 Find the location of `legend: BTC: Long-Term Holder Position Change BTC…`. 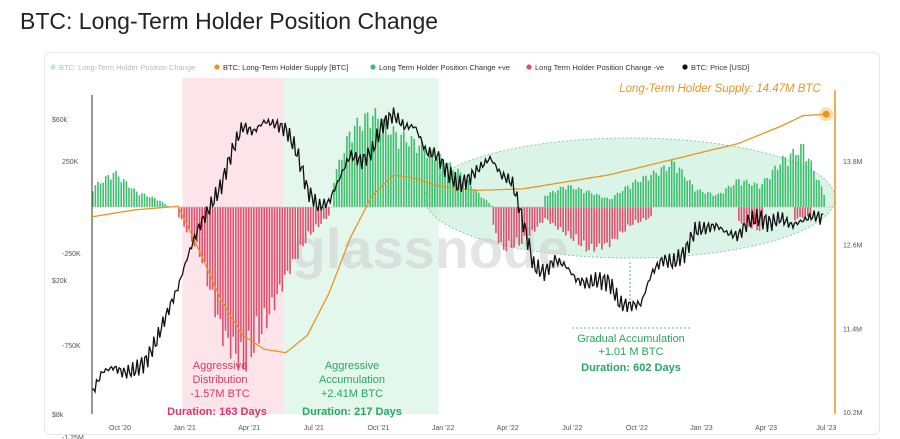

legend: BTC: Long-Term Holder Position Change BTC… is located at coordinates (399, 67).